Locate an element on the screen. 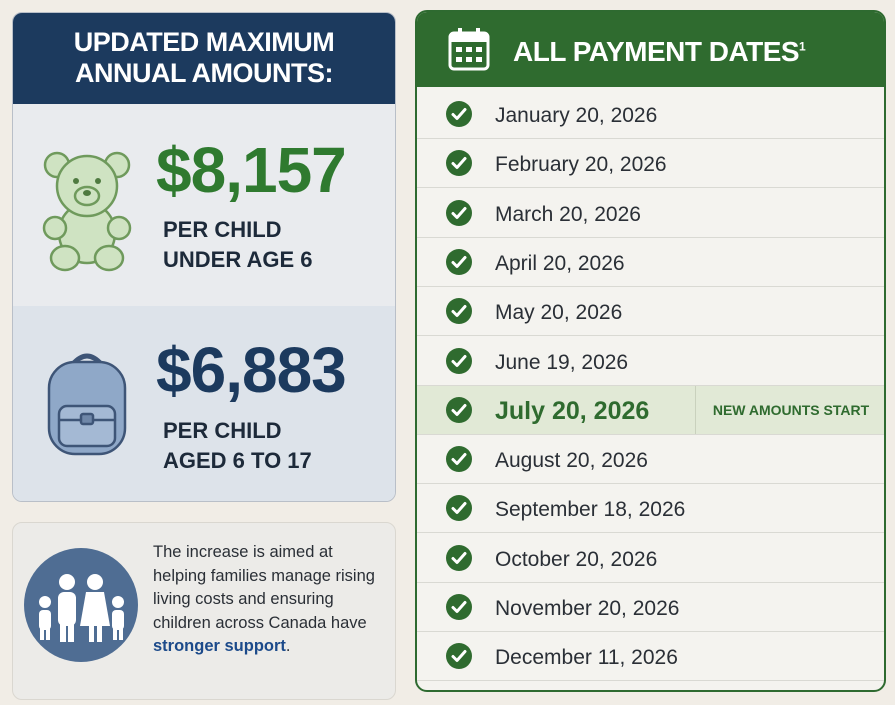  date-text: January 20, 2026 is located at coordinates (576, 115).